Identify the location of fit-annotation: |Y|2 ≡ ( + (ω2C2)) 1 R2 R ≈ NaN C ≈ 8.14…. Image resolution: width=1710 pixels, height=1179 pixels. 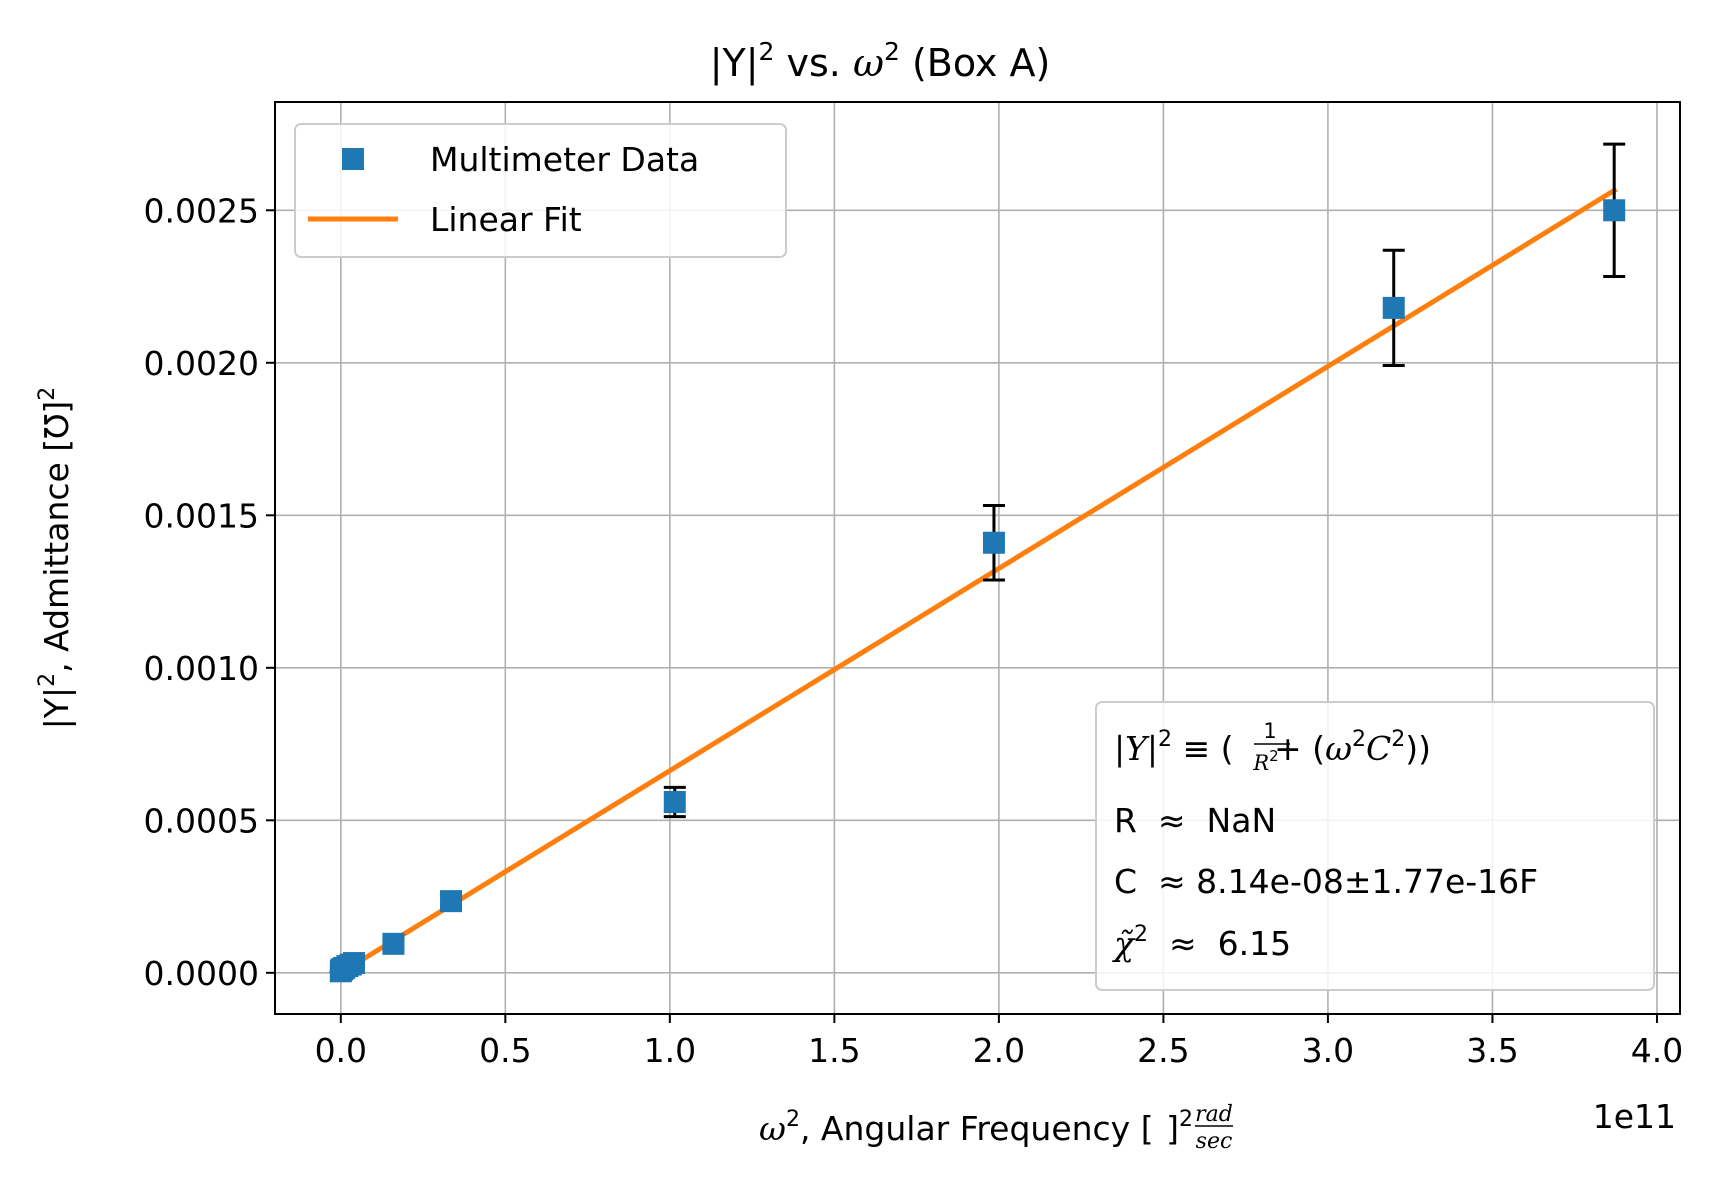
(1375, 846).